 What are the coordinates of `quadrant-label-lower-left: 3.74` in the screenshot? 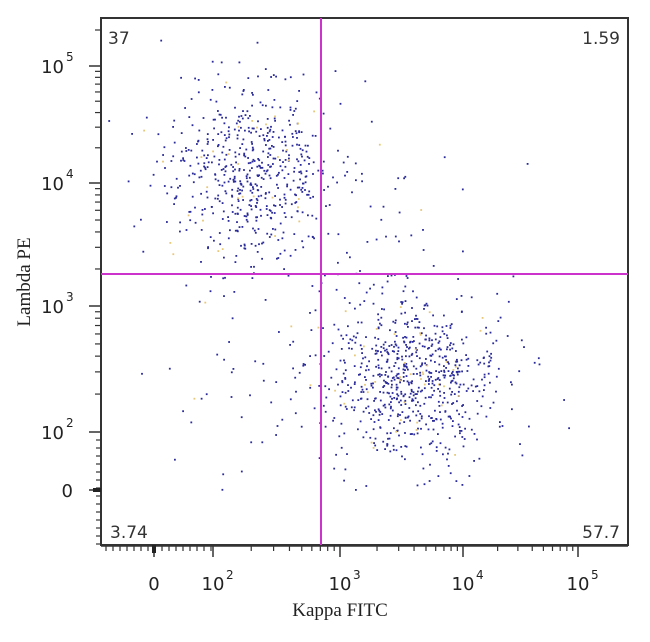 It's located at (129, 533).